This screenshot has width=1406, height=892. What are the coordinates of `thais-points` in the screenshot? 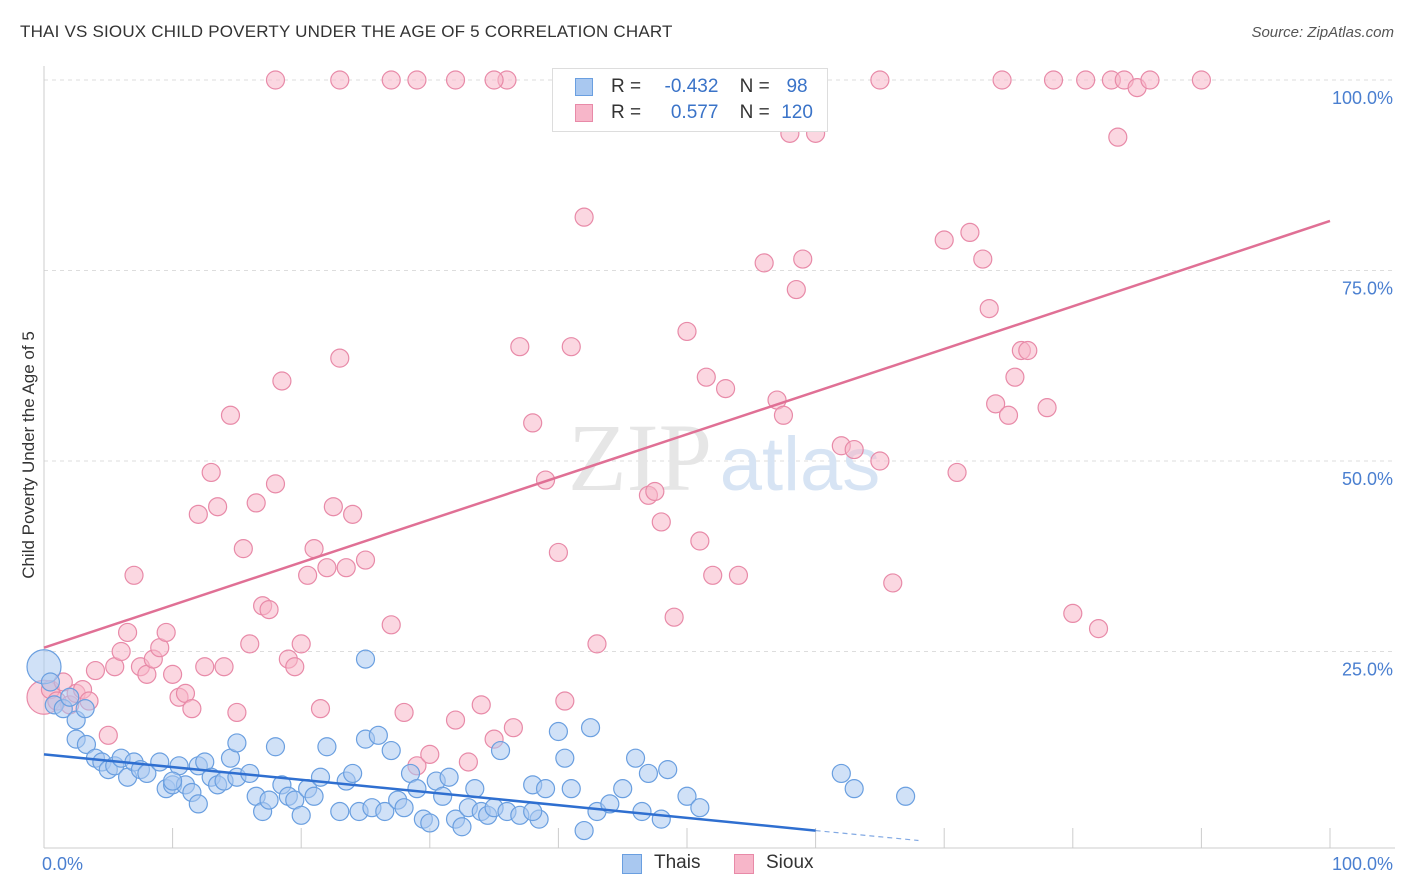 It's located at (471, 745).